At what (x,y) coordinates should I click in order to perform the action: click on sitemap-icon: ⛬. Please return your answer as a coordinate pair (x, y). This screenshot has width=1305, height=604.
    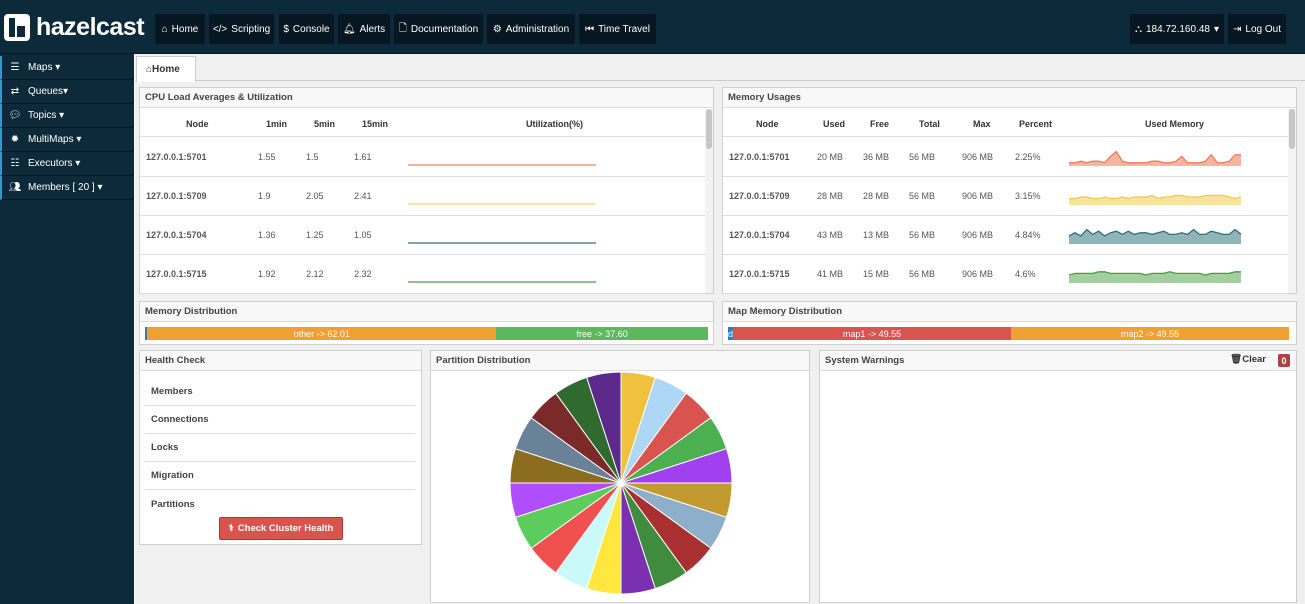
    Looking at the image, I should click on (1138, 29).